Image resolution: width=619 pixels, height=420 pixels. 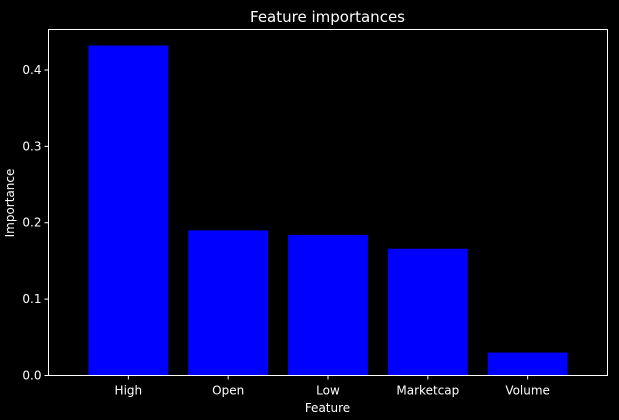 I want to click on y-tick-label: 0.3, so click(x=31, y=146).